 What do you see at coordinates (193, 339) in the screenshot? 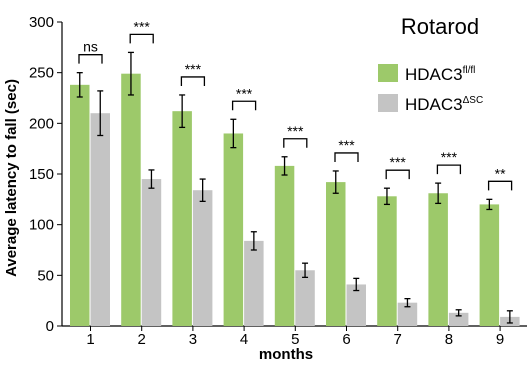
I see `x-tick-label: 3` at bounding box center [193, 339].